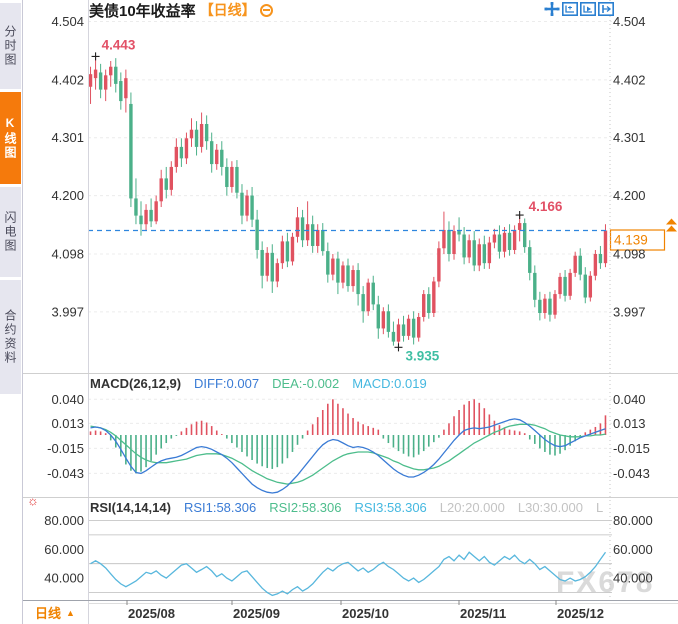 The width and height of the screenshot is (678, 624). I want to click on svg-text: 4.443, so click(119, 44).